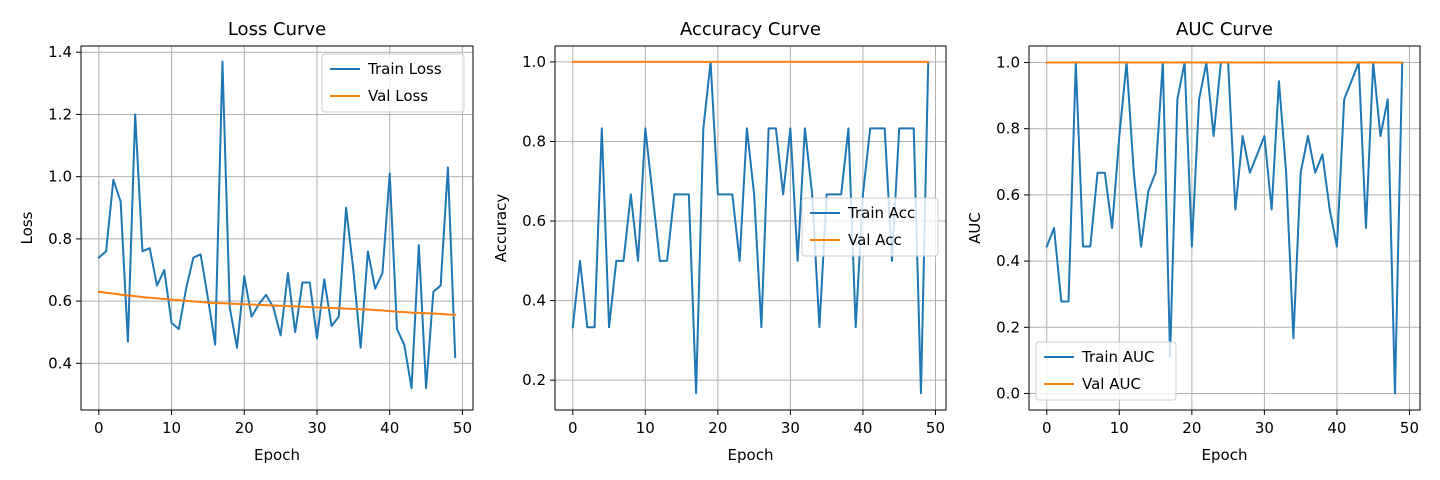 The width and height of the screenshot is (1440, 480). I want to click on y-axis-label: Accuracy, so click(501, 228).